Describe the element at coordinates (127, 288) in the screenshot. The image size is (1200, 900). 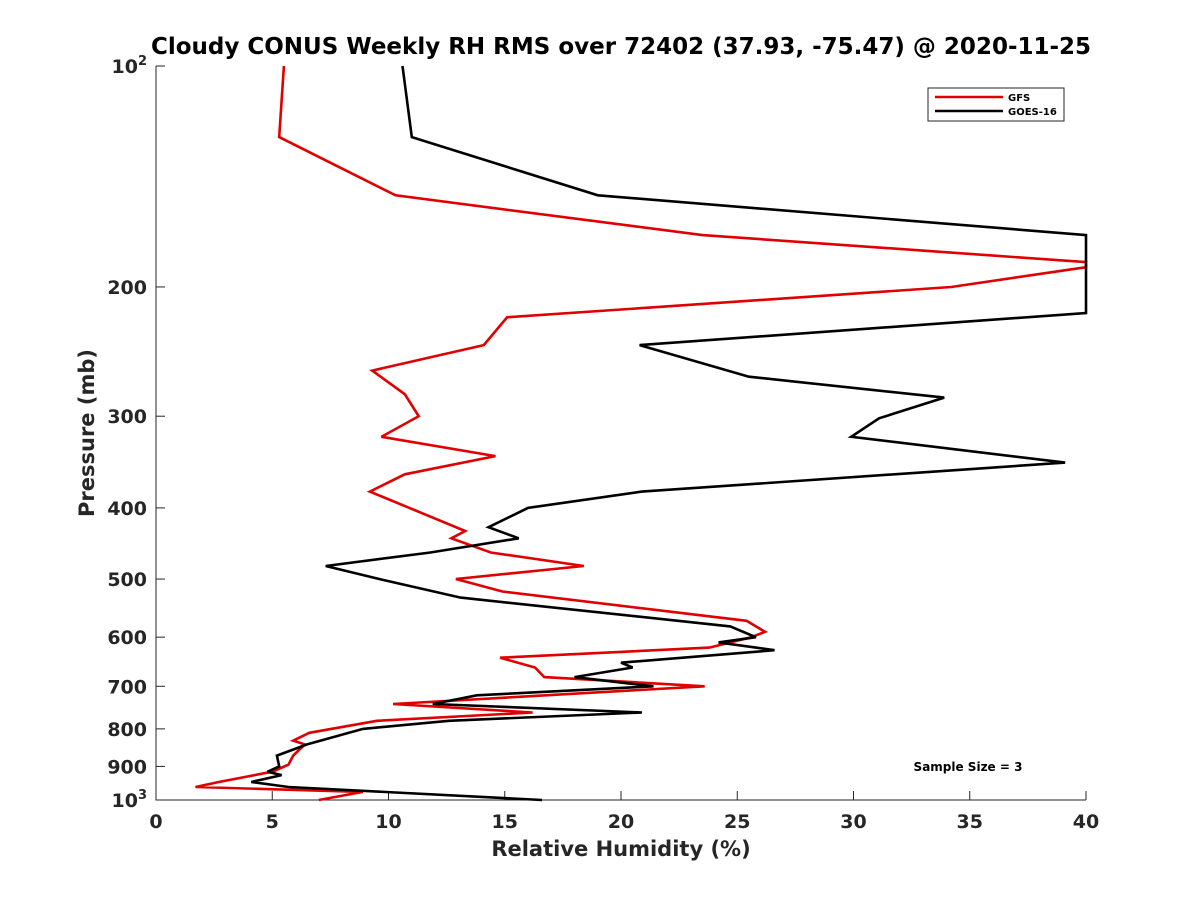
I see `y-tick-label: 200` at that location.